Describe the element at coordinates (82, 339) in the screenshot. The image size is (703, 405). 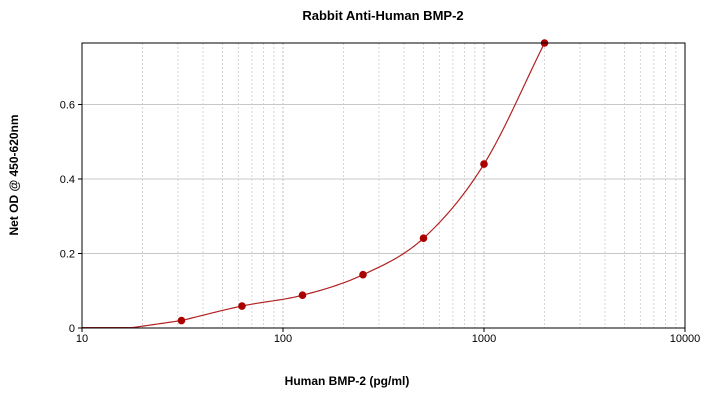
I see `x-tick-label: 10` at that location.